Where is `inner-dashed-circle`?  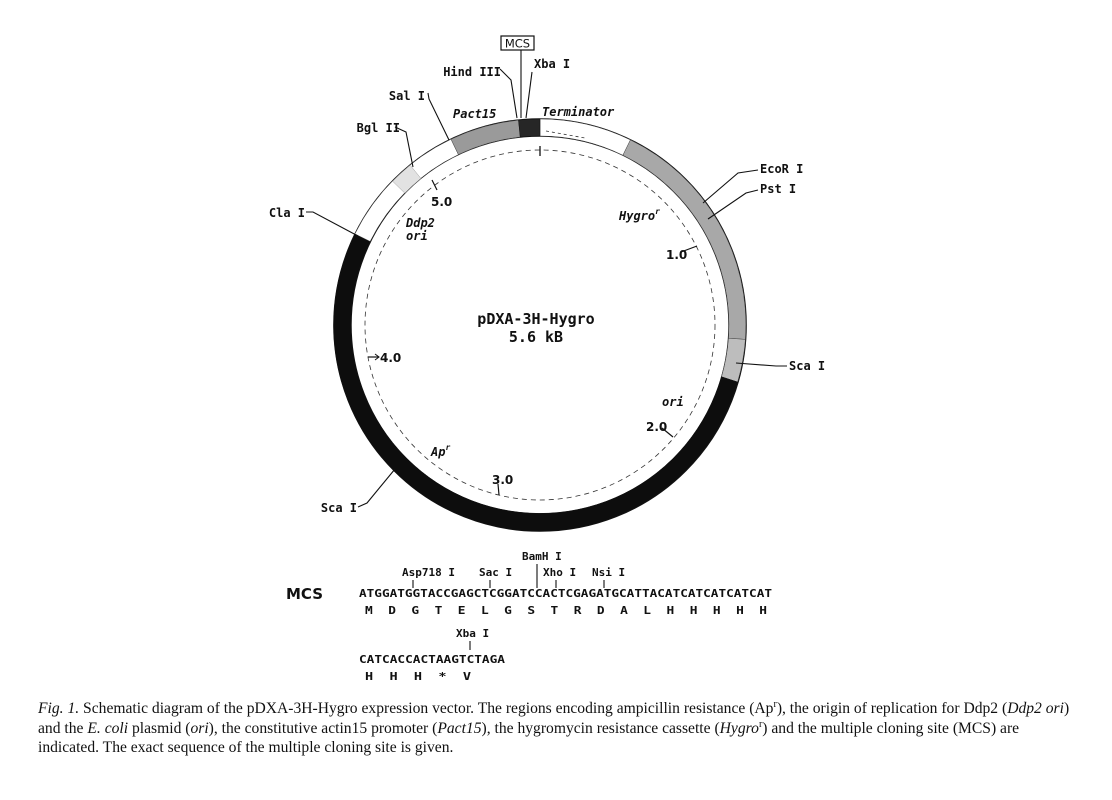
inner-dashed-circle is located at coordinates (540, 325).